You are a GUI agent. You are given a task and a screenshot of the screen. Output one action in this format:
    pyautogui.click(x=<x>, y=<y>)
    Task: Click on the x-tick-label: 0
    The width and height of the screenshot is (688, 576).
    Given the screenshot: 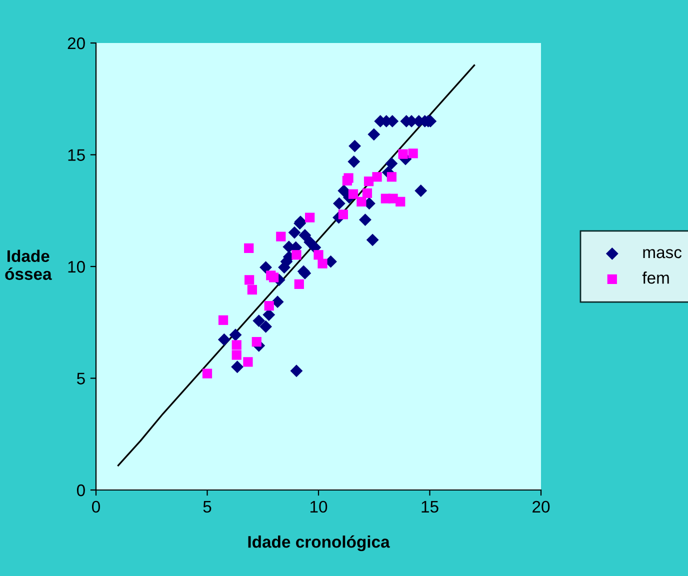 What is the action you would take?
    pyautogui.click(x=96, y=506)
    